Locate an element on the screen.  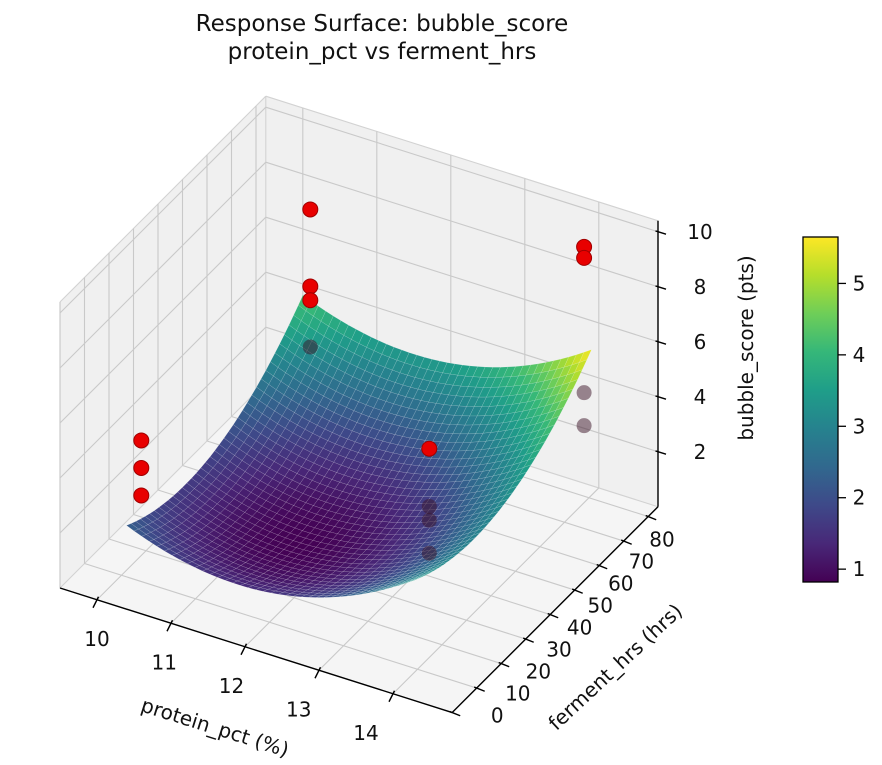
chart-title-line1: Response Surface: bubble_score is located at coordinates (382, 24).